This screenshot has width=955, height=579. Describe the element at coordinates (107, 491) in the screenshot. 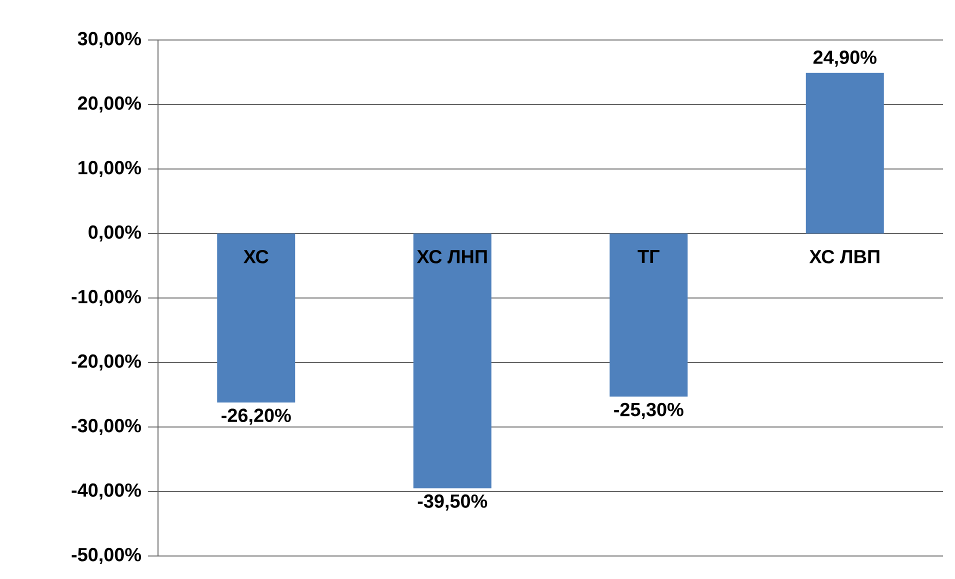

I see `y-tick-label: -40,00%` at that location.